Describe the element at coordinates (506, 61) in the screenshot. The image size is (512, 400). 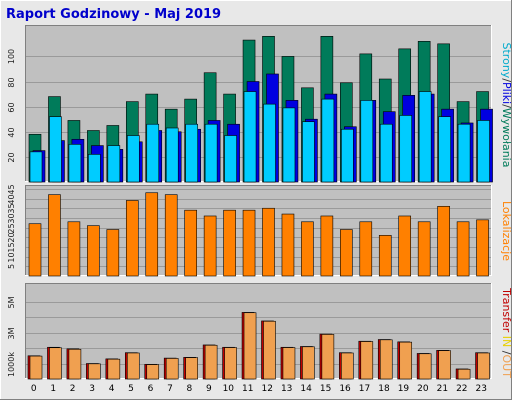
I see `legend-item: Strony` at that location.